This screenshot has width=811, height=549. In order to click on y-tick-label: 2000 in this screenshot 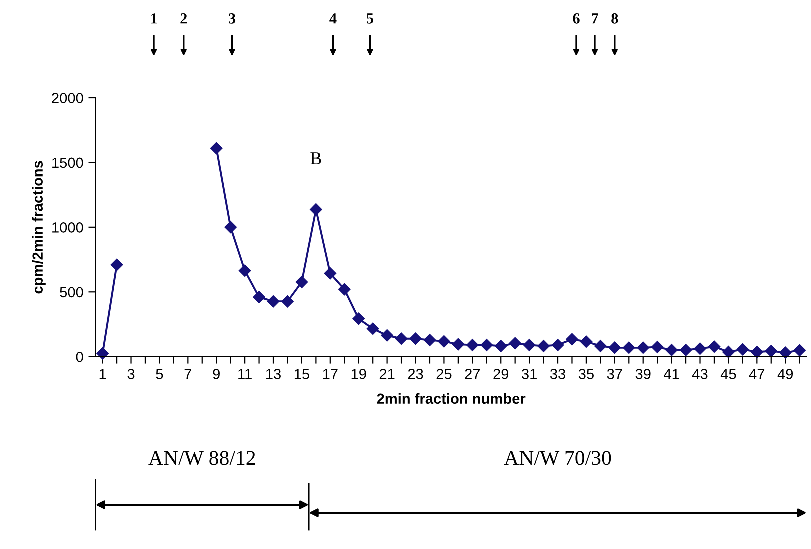, I will do `click(68, 98)`.